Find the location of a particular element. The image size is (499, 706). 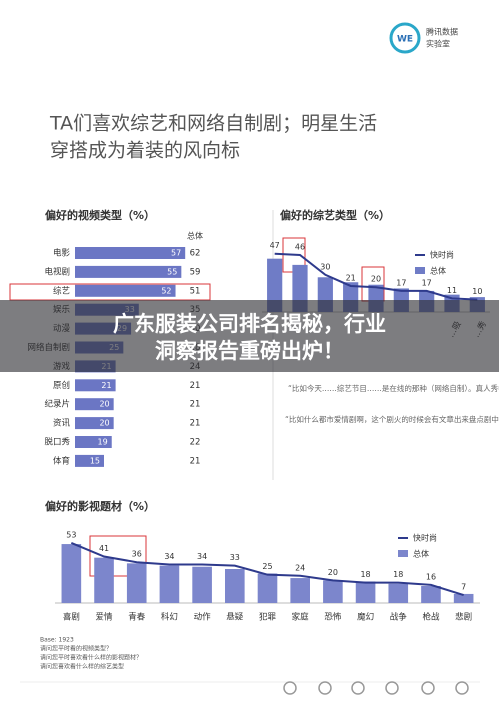

logo-ring is located at coordinates (405, 38).